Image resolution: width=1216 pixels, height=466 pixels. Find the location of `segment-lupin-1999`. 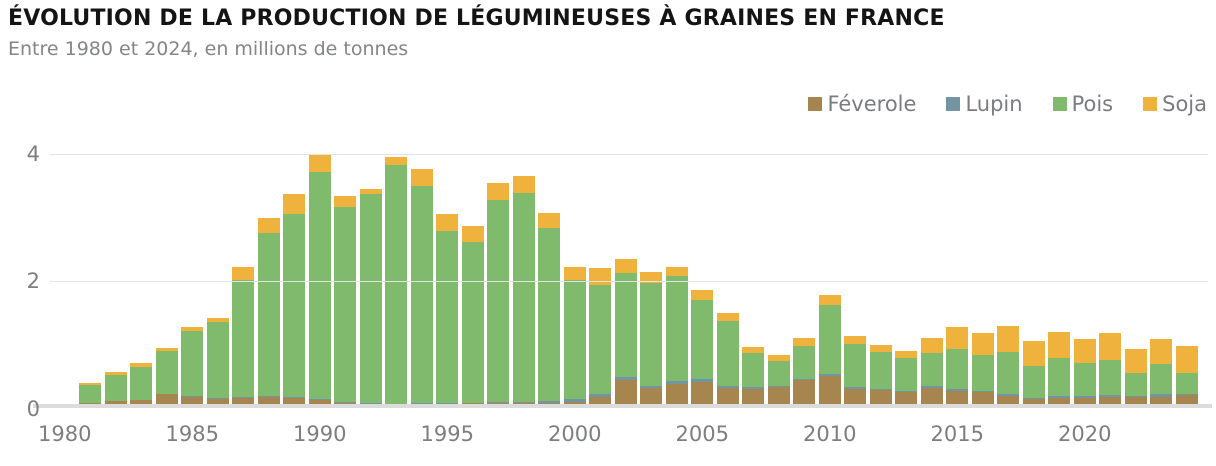

segment-lupin-1999 is located at coordinates (549, 401).